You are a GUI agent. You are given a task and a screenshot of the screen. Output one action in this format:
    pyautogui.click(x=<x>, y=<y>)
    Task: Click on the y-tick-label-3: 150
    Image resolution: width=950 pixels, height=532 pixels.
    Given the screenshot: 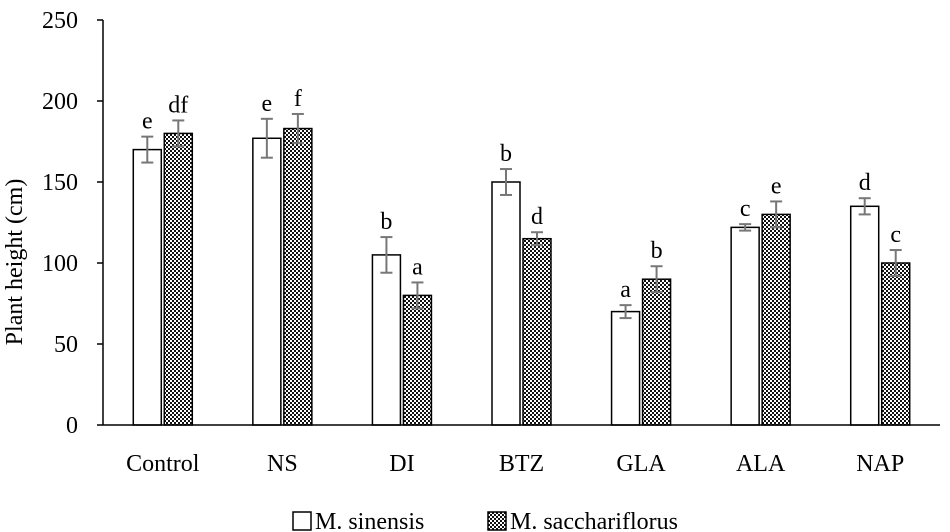 What is the action you would take?
    pyautogui.click(x=60, y=183)
    